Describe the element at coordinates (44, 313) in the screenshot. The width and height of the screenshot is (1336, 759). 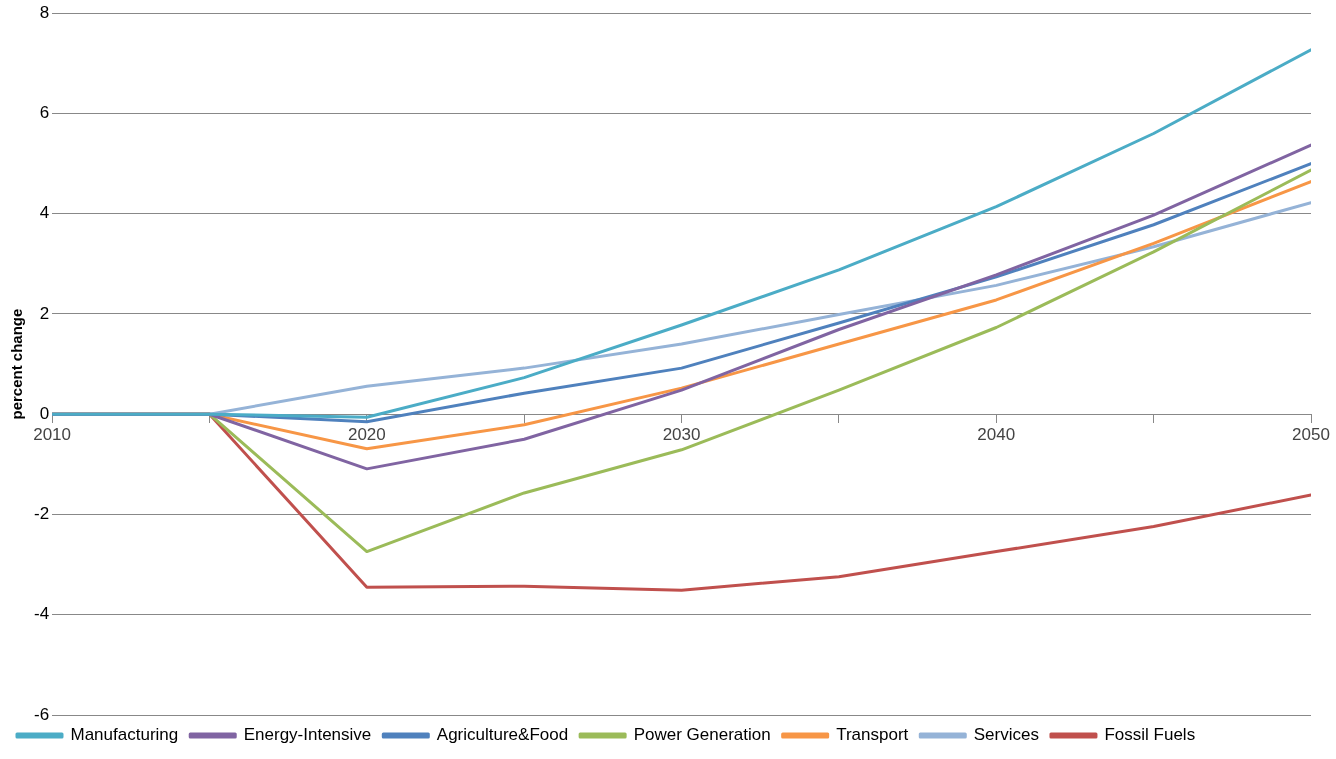
I see `y-tick-label: 2` at that location.